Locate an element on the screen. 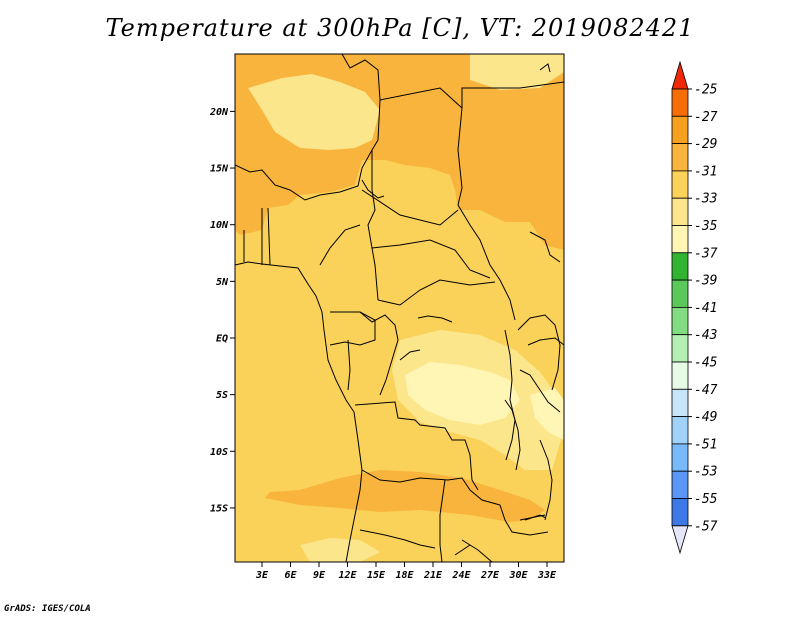  lon-label: 24E is located at coordinates (461, 575).